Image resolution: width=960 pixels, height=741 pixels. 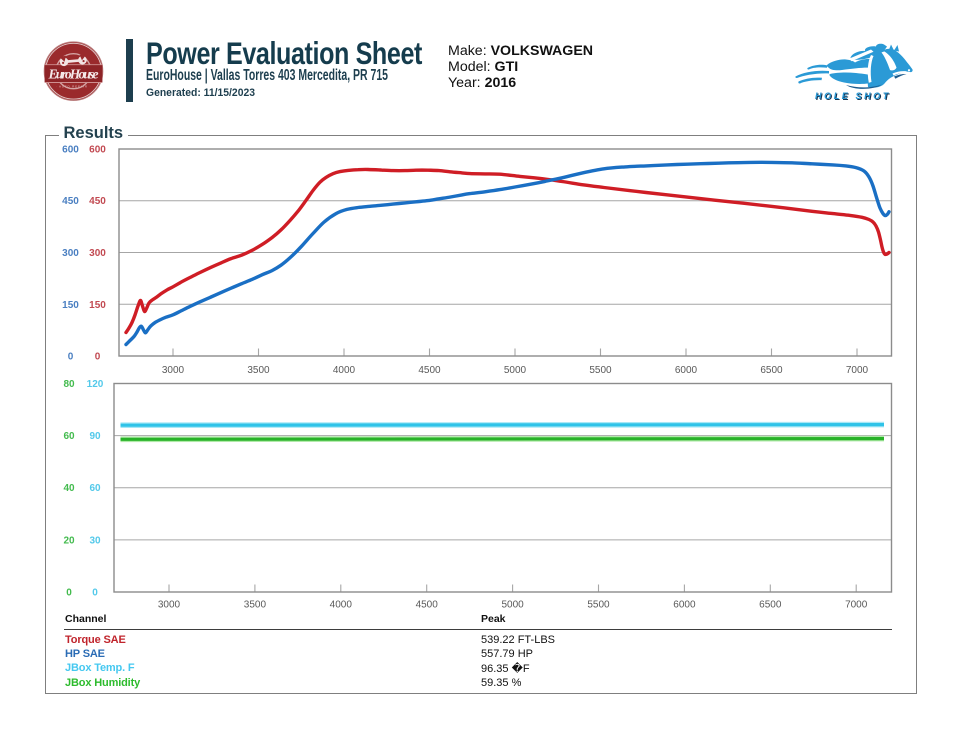 I want to click on svg-text: 120, so click(x=95, y=384).